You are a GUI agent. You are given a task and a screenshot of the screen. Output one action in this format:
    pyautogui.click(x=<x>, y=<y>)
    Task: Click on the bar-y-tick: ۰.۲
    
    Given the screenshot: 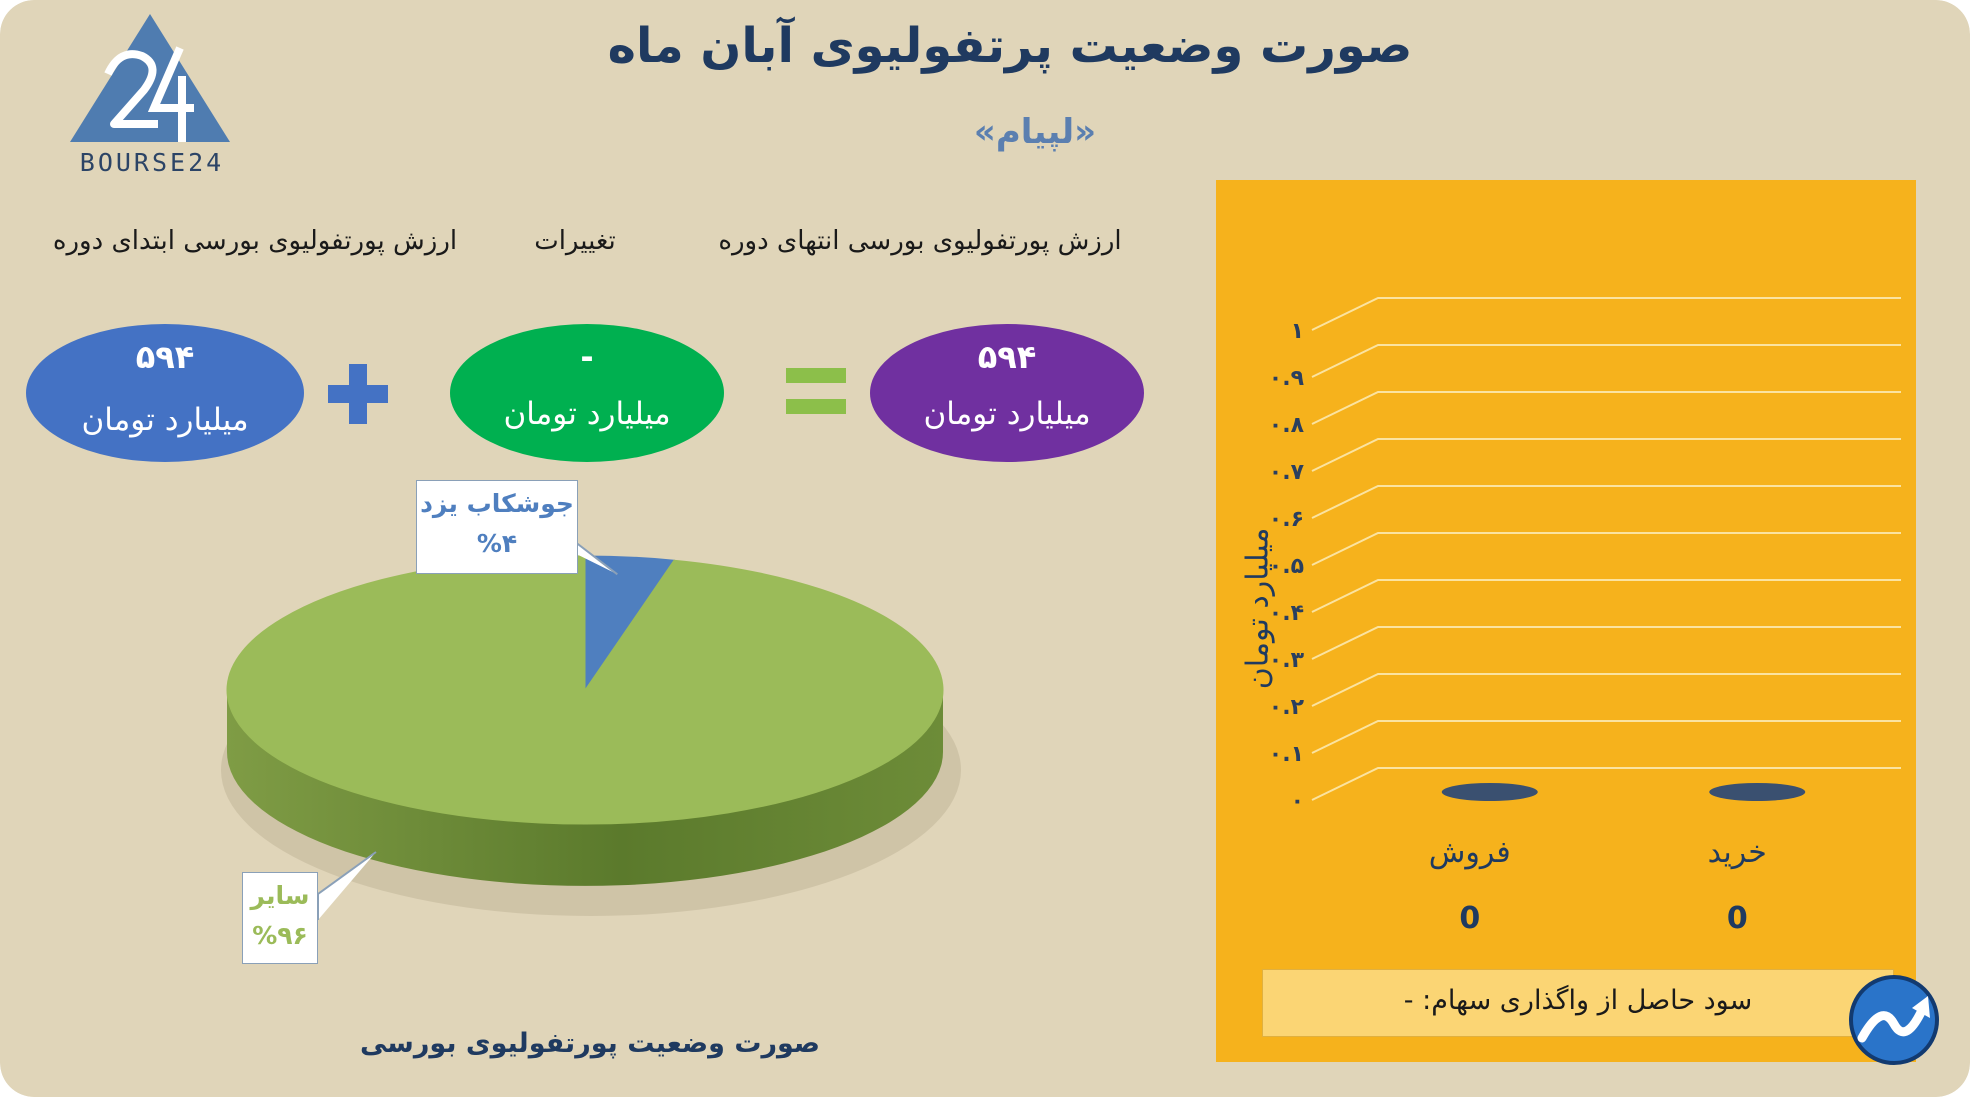 What is the action you would take?
    pyautogui.click(x=1287, y=707)
    